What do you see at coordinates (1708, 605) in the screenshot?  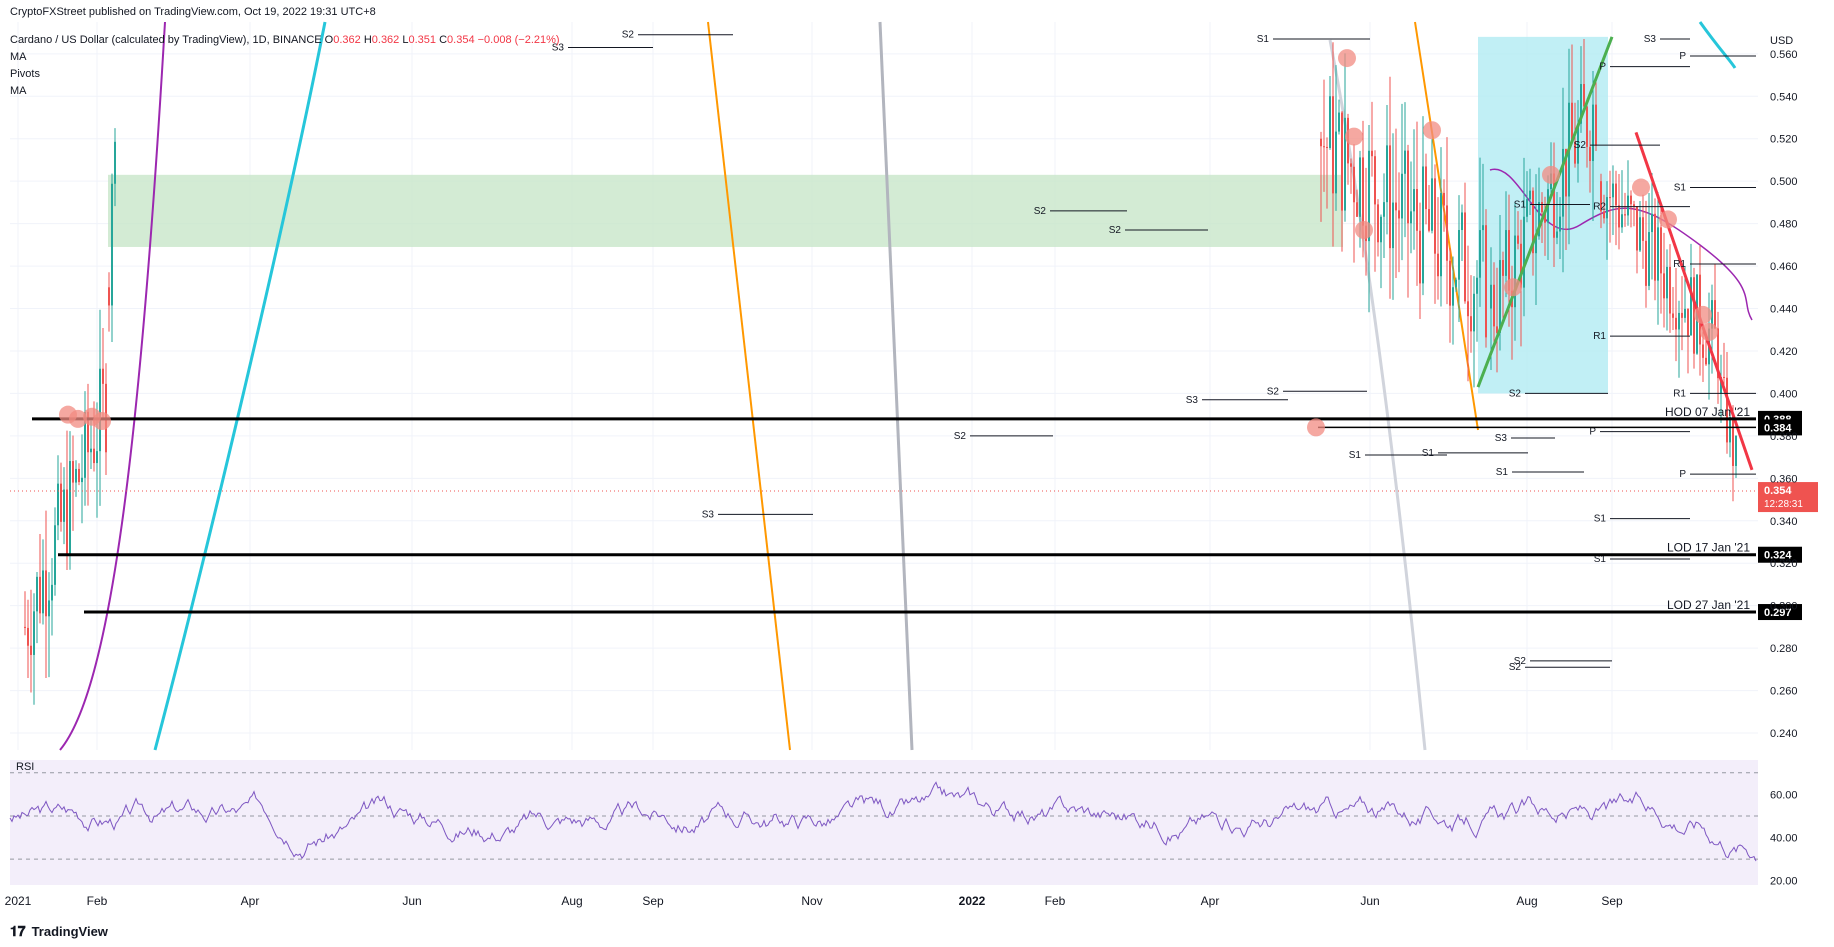 I see `price-level-label: LOD 27 Jan '21` at bounding box center [1708, 605].